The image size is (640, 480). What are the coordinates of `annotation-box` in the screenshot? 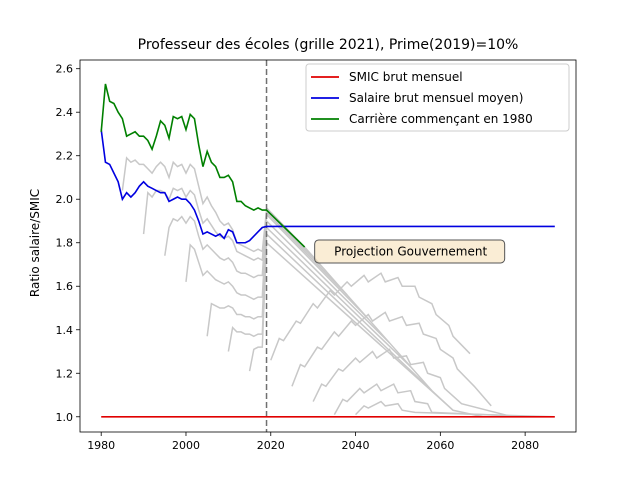 It's located at (410, 251).